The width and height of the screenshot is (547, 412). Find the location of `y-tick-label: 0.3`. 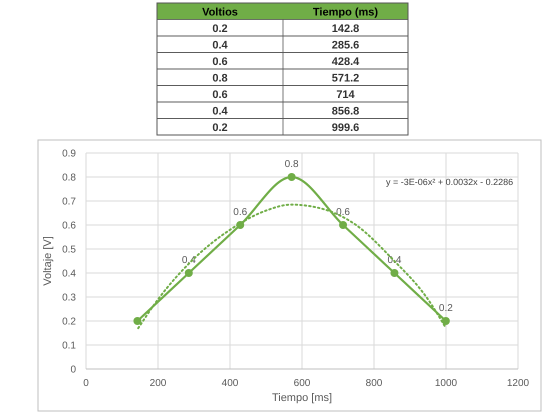

y-tick-label: 0.3 is located at coordinates (69, 298).